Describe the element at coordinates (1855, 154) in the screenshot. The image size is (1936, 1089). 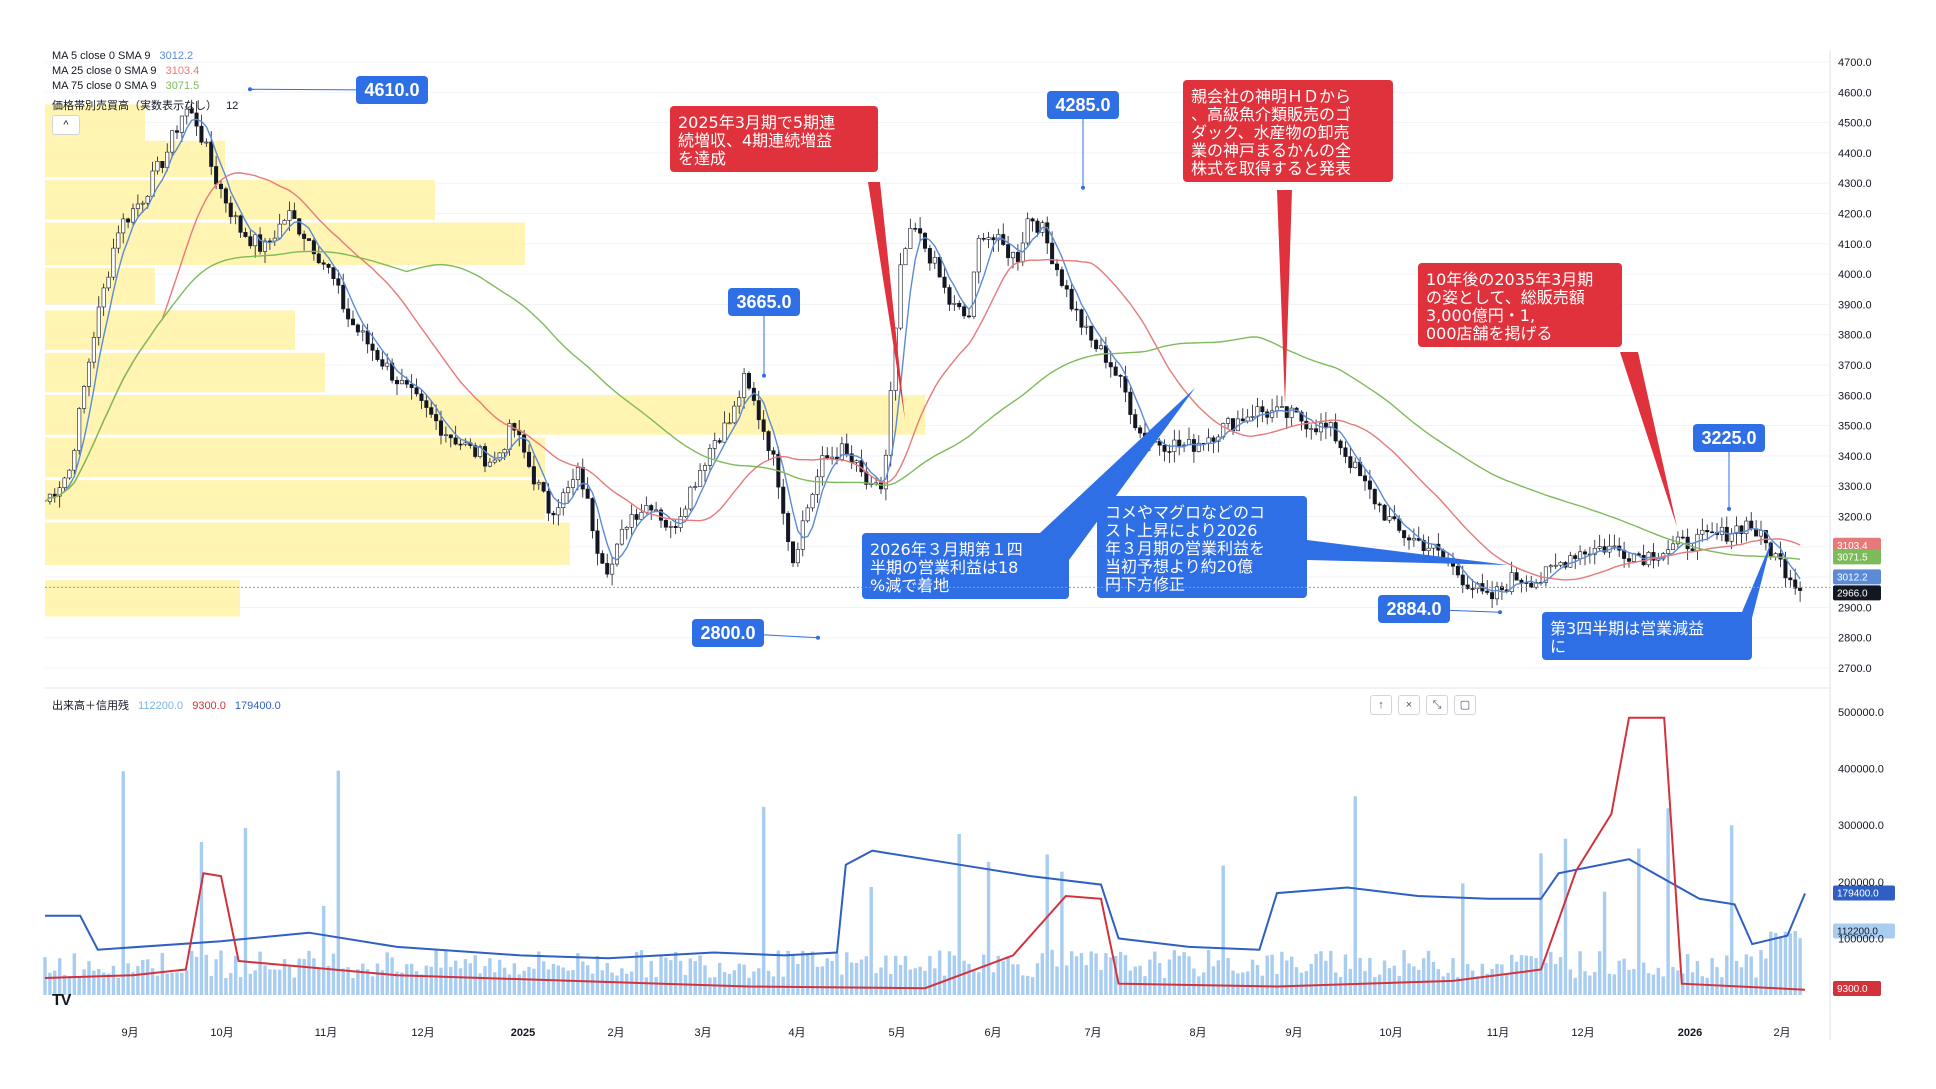
I see `price-tick-label: 4400.0` at that location.